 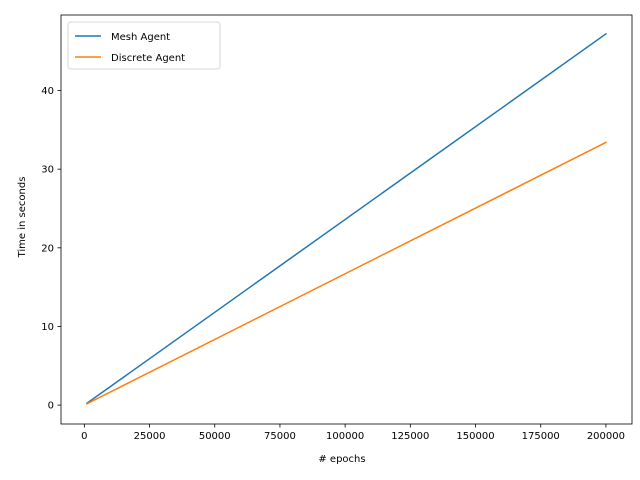 I want to click on x-tick-label: 150000, so click(x=475, y=436).